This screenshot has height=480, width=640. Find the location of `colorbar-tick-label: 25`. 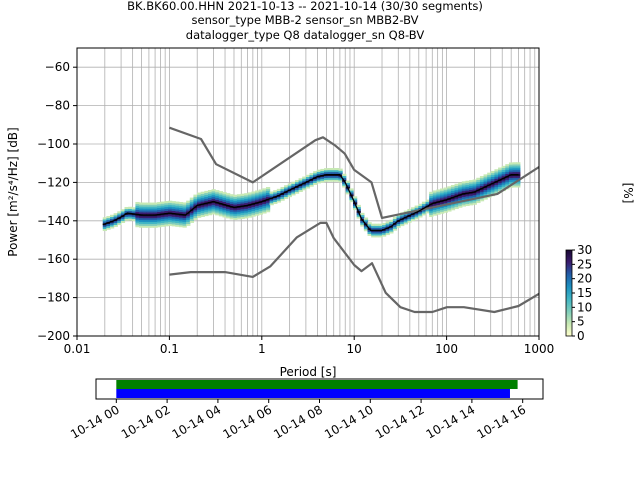

colorbar-tick-label: 25 is located at coordinates (584, 264).